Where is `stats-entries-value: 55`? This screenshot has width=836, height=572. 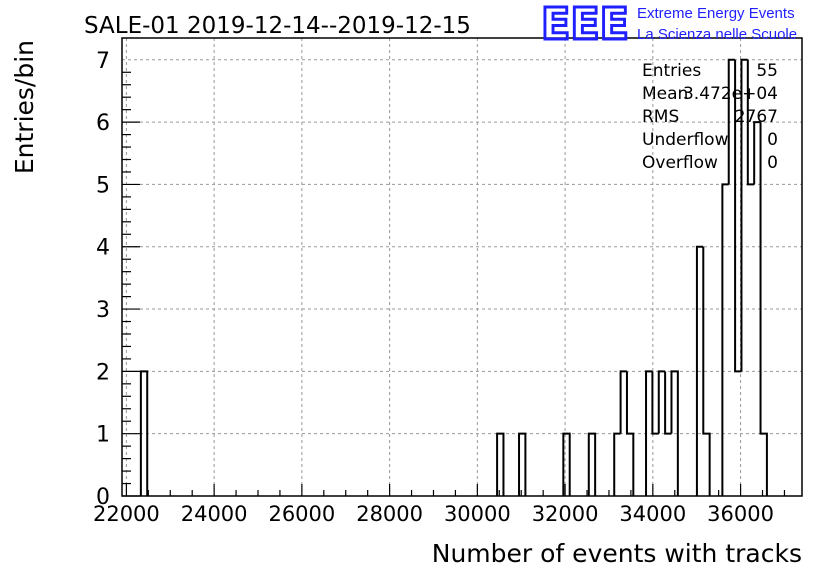 stats-entries-value: 55 is located at coordinates (767, 71).